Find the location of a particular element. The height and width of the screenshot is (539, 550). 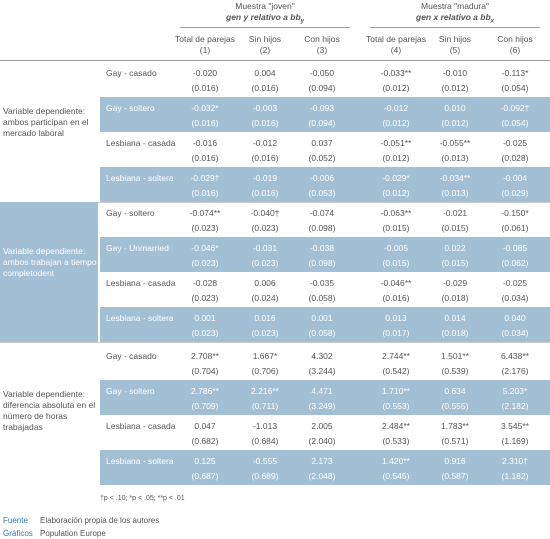

coefficient: -0.028 is located at coordinates (205, 283).